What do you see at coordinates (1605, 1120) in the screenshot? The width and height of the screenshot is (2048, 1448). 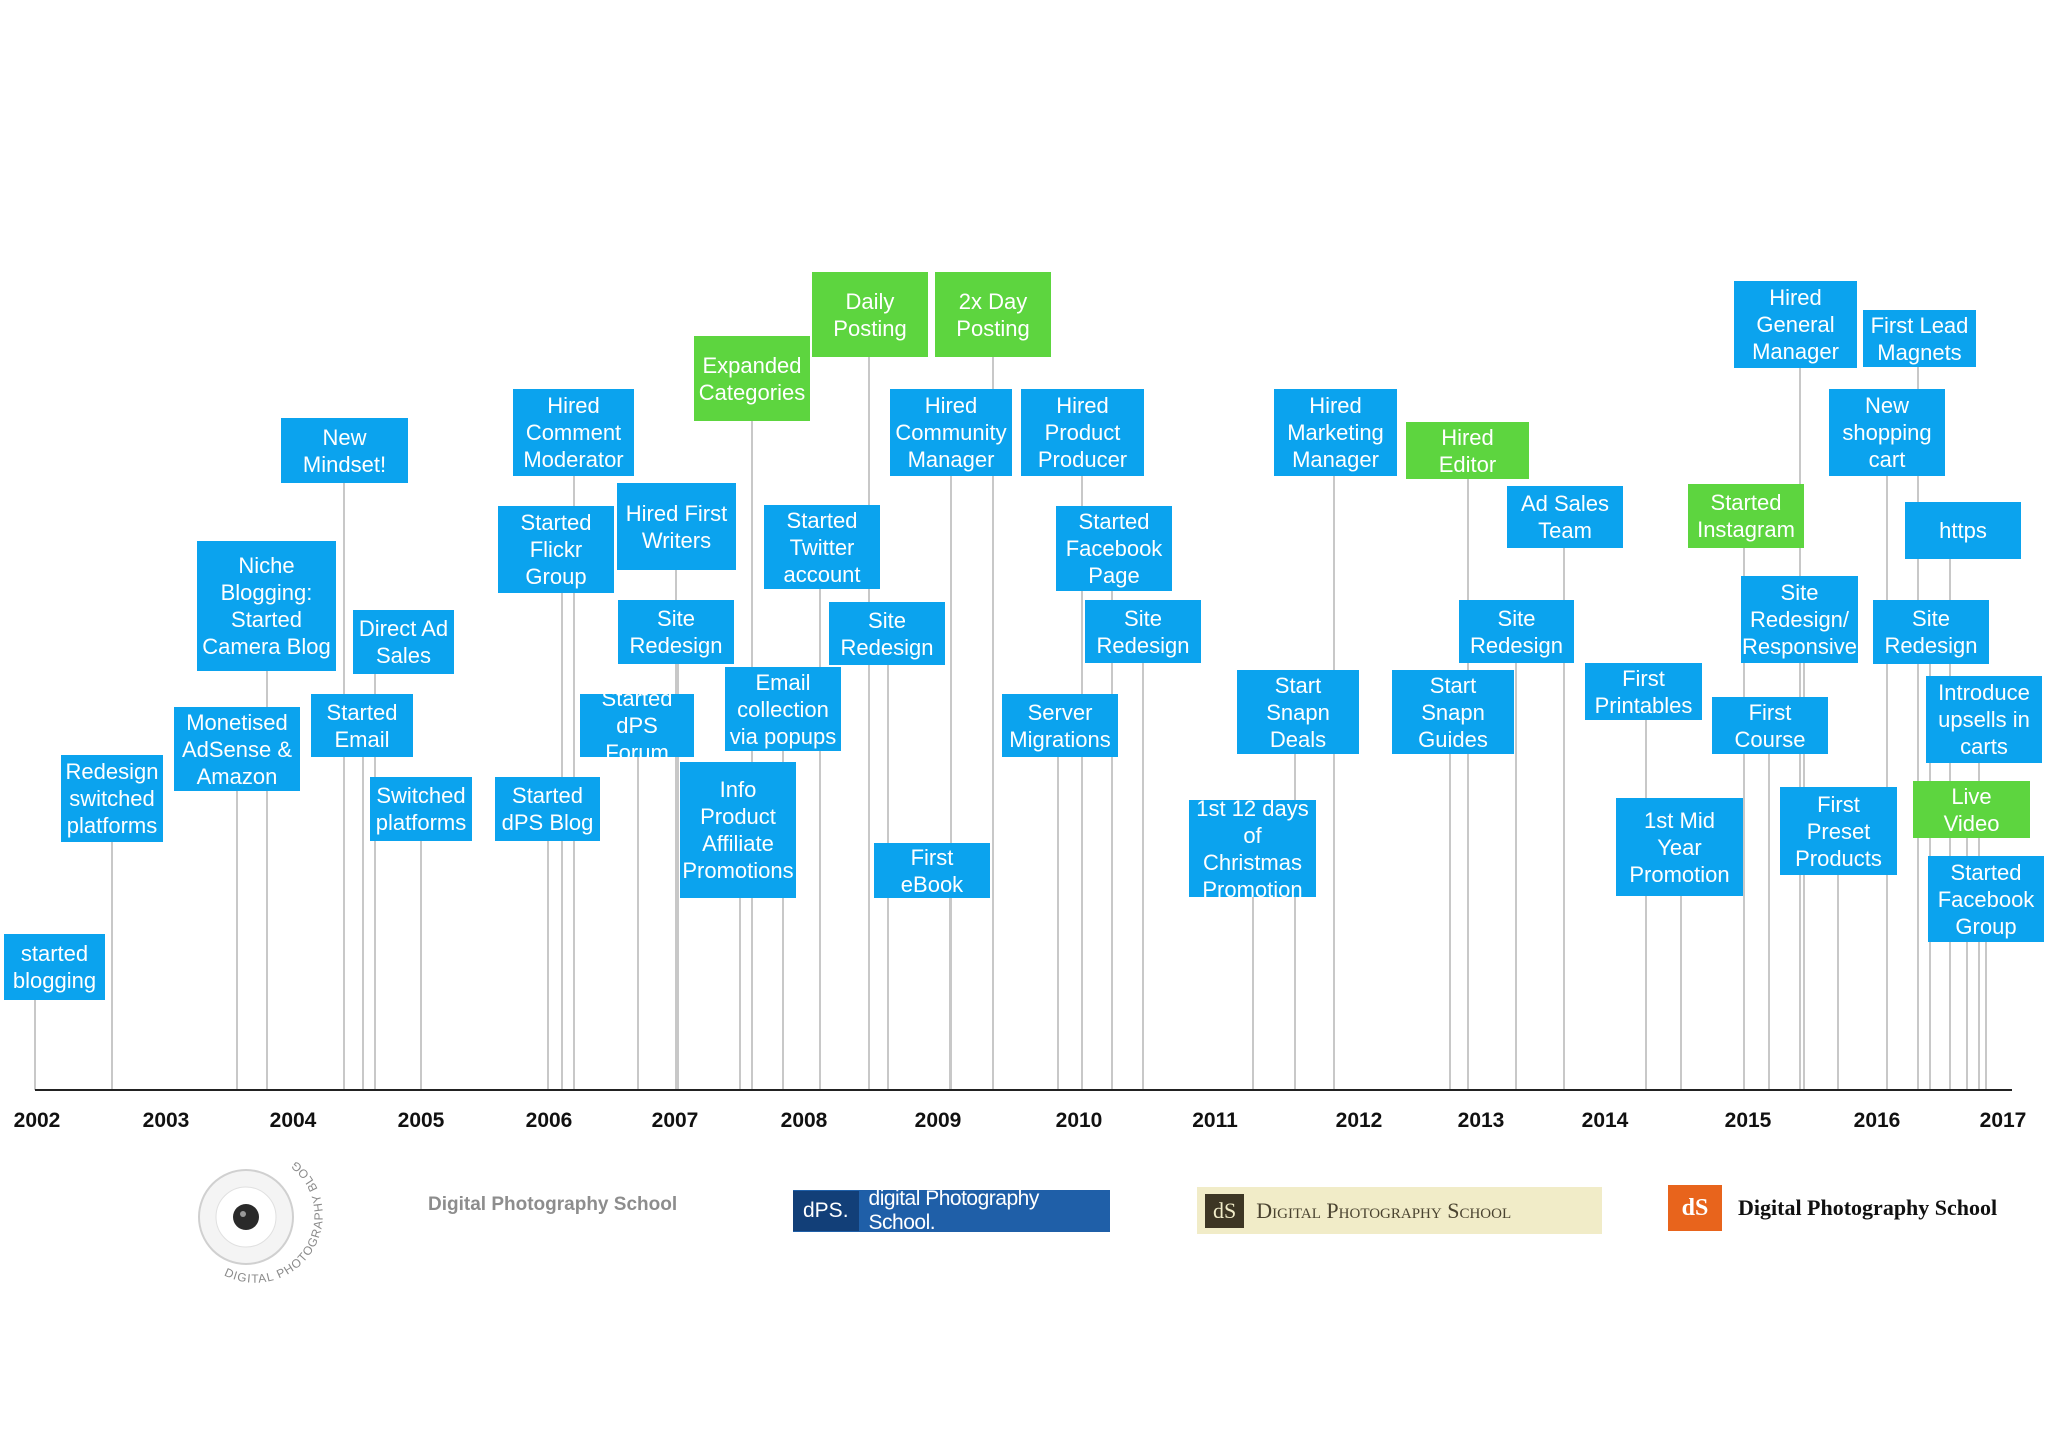 I see `year-label: 2014` at bounding box center [1605, 1120].